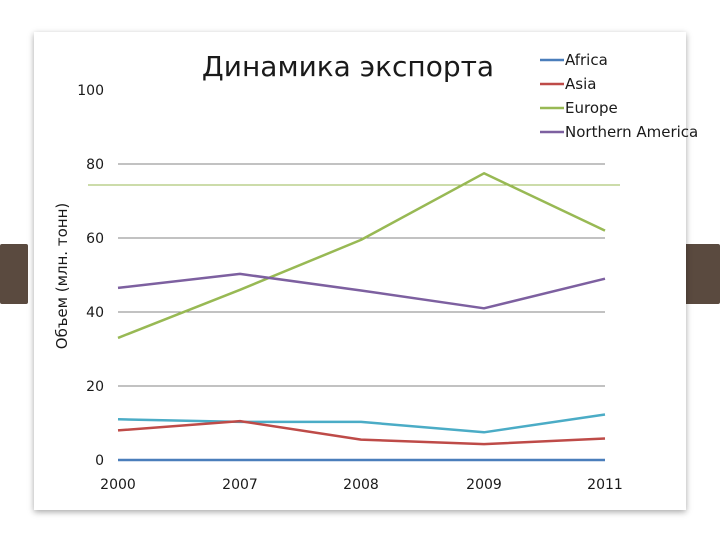 Image resolution: width=720 pixels, height=540 pixels. I want to click on legend-label: Europe, so click(591, 108).